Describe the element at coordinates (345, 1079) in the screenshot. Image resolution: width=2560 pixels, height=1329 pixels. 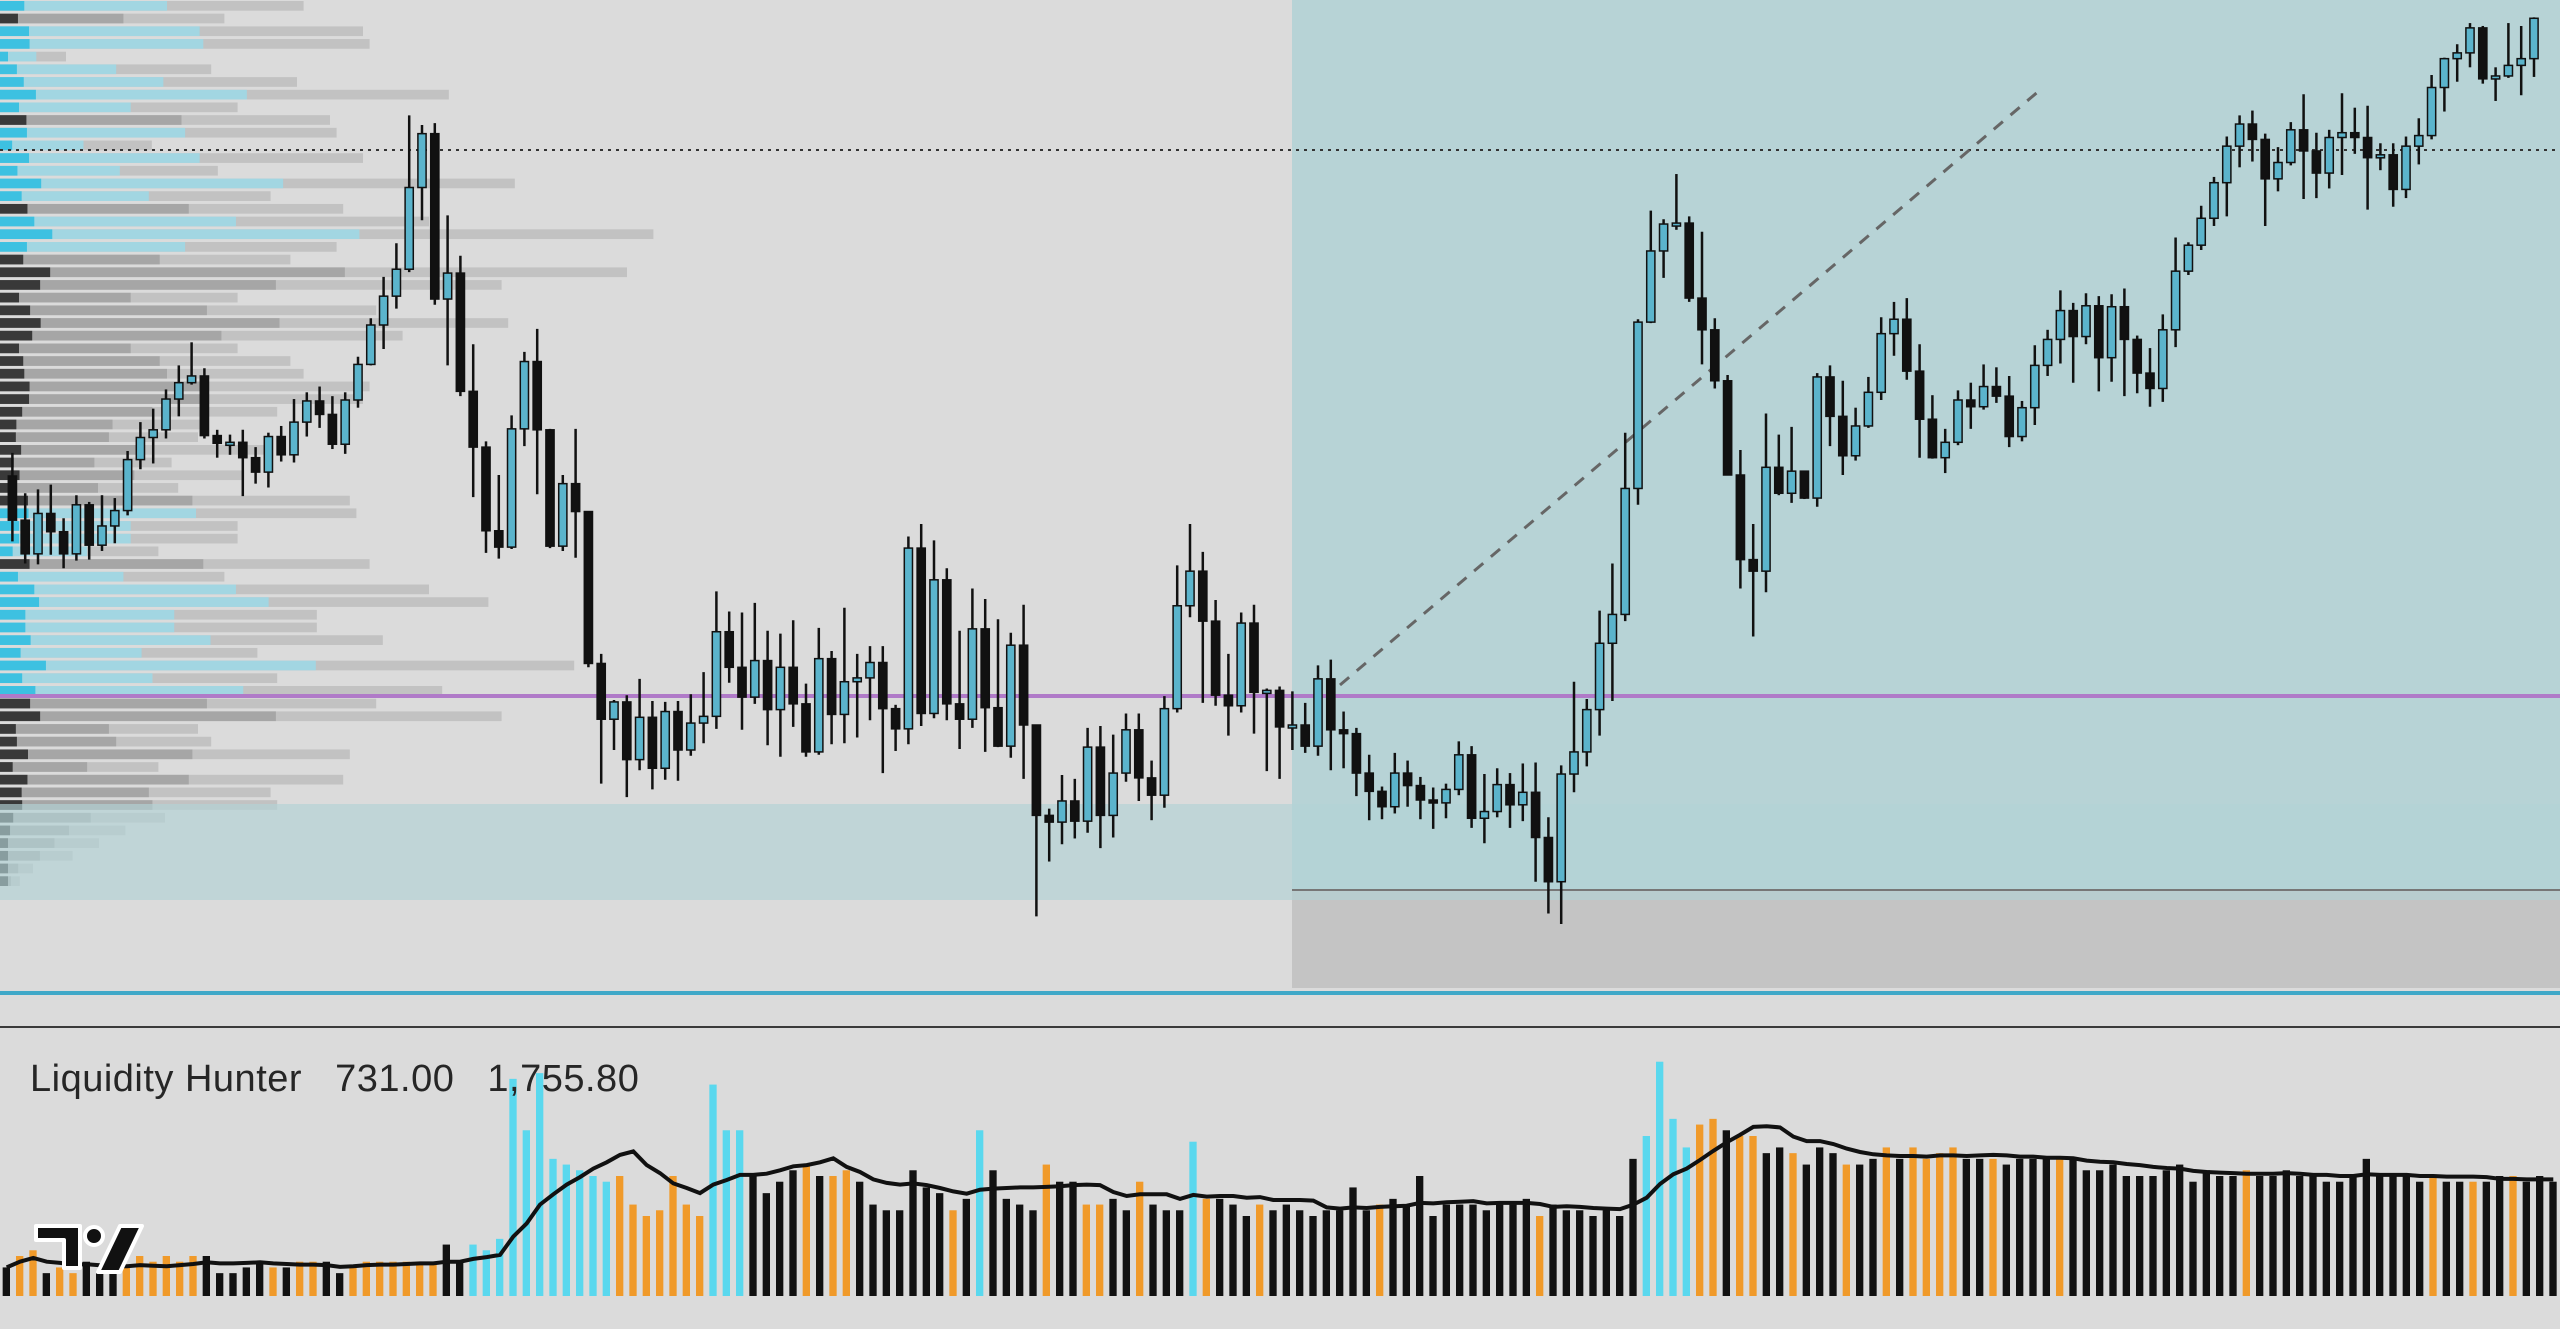
I see `indicator-legend: Liquidity Hunter 731.00 1,755.80` at that location.